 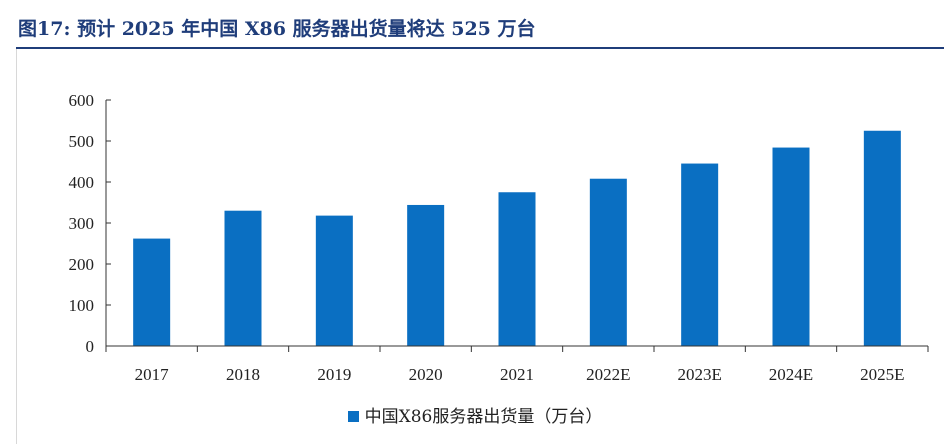 I want to click on x-tick-label: 2020, so click(x=426, y=374).